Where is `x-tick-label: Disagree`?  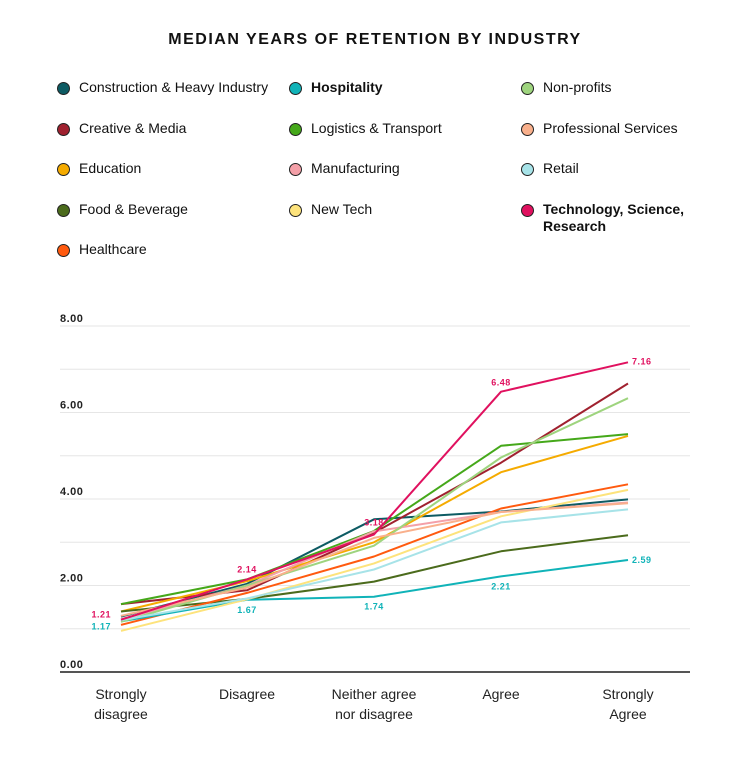
x-tick-label: Disagree is located at coordinates (247, 694).